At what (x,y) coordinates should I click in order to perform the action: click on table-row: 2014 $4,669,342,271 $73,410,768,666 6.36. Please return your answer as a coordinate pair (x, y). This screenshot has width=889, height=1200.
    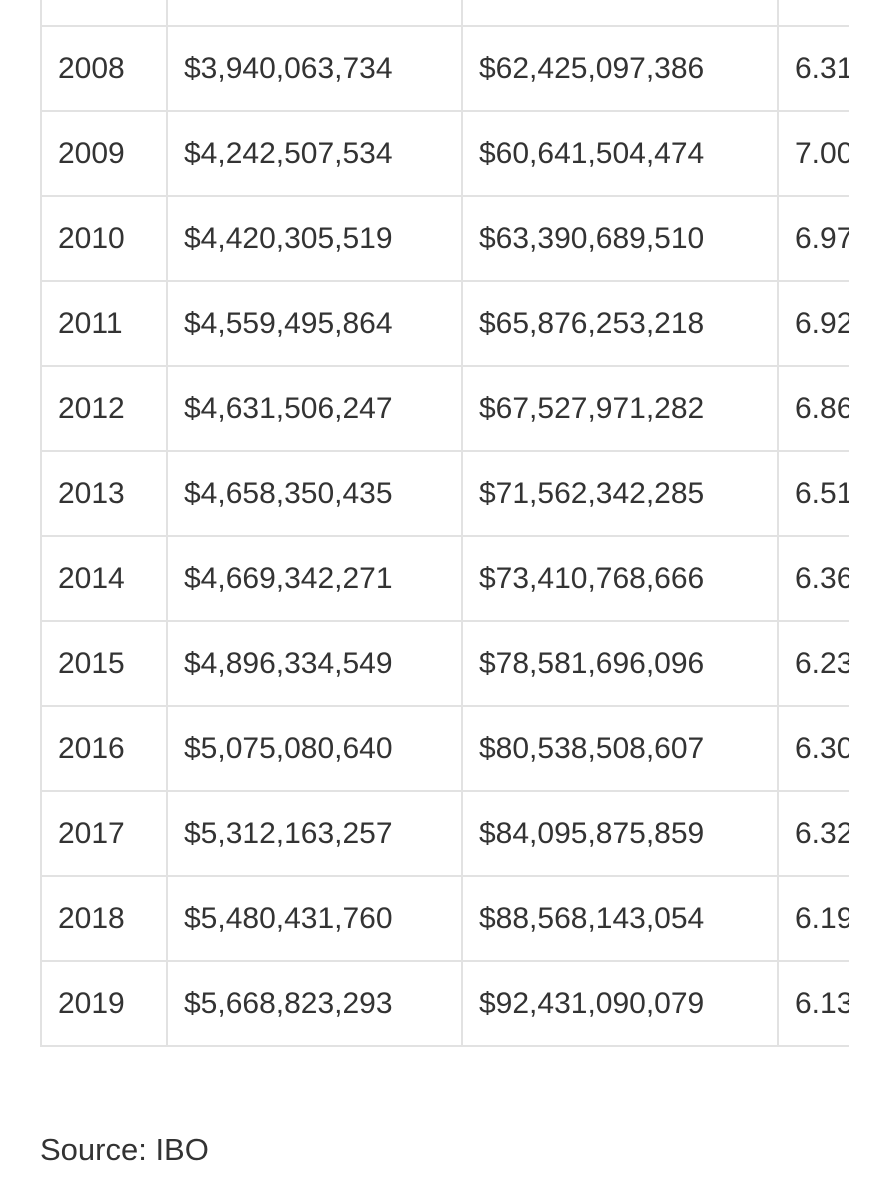
    Looking at the image, I should click on (444, 578).